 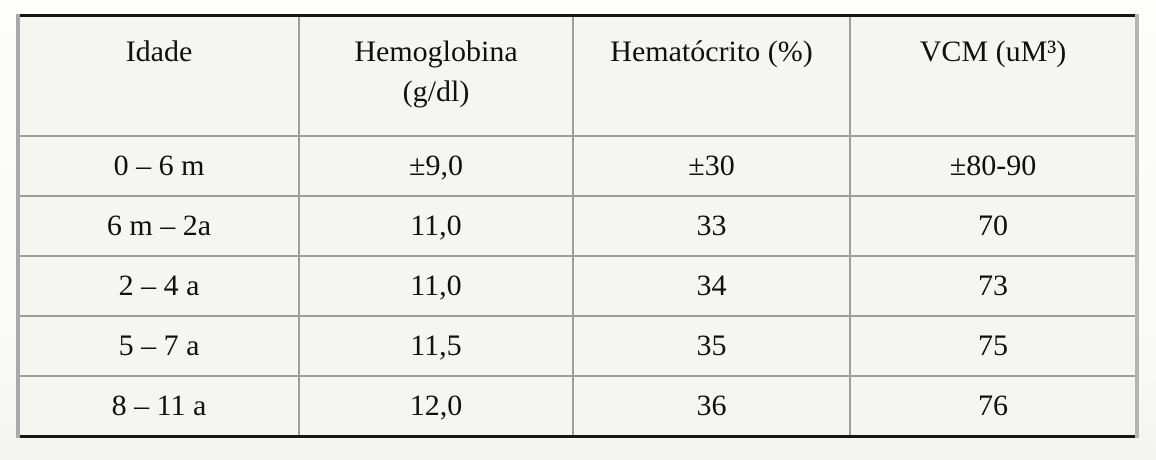 What do you see at coordinates (436, 75) in the screenshot?
I see `column-header-hemoglobina: Hemoglobina (g/dl)` at bounding box center [436, 75].